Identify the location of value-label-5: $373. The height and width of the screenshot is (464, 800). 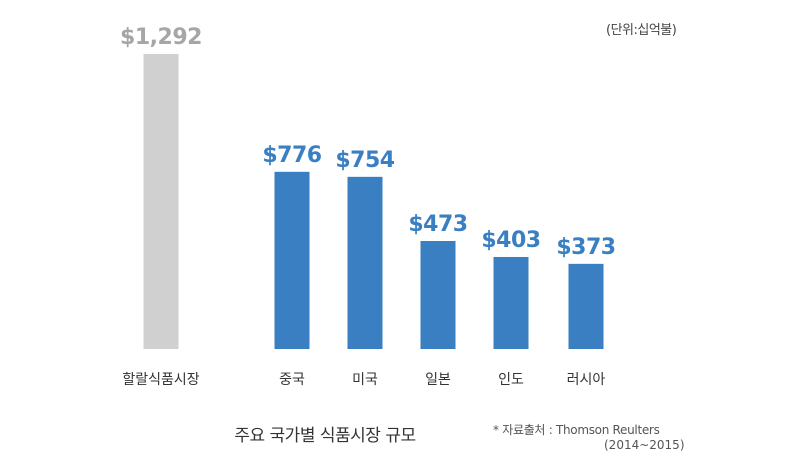
(585, 247).